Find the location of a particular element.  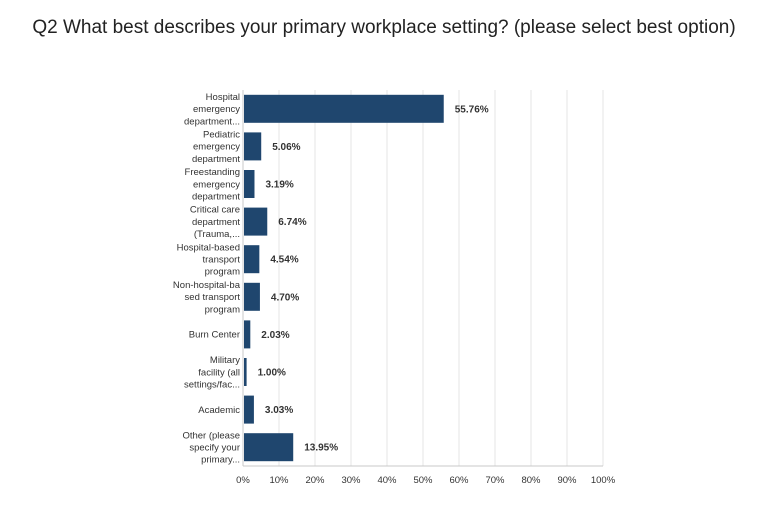

value-label: 3.03% is located at coordinates (279, 410).